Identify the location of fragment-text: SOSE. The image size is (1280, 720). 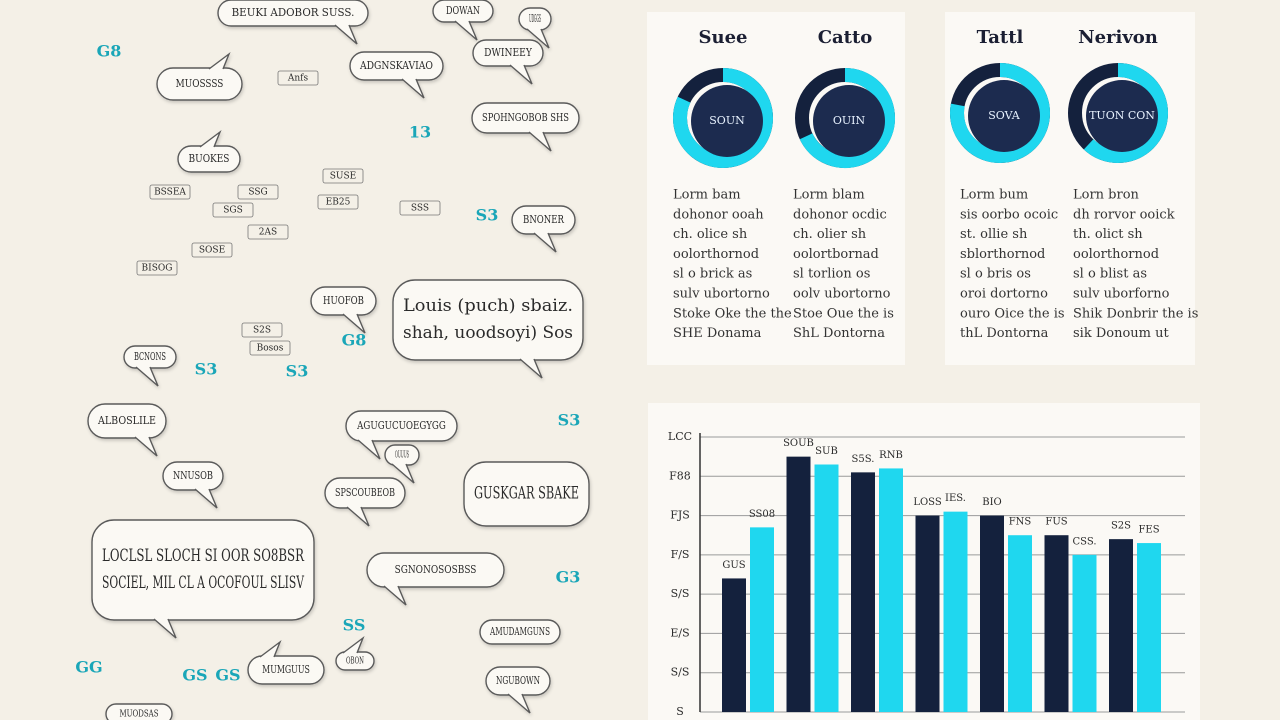
(212, 251).